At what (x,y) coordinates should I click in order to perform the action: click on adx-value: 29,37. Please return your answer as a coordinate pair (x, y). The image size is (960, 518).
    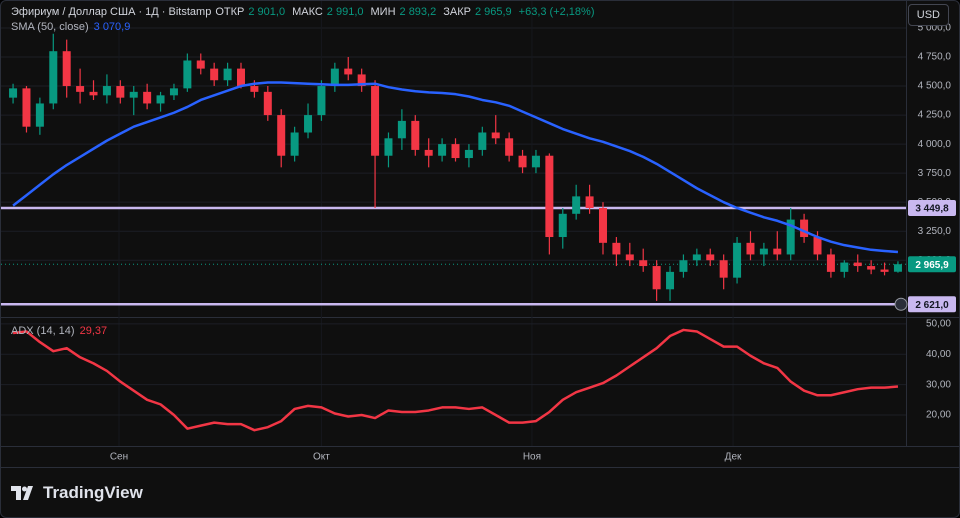
    Looking at the image, I should click on (93, 331).